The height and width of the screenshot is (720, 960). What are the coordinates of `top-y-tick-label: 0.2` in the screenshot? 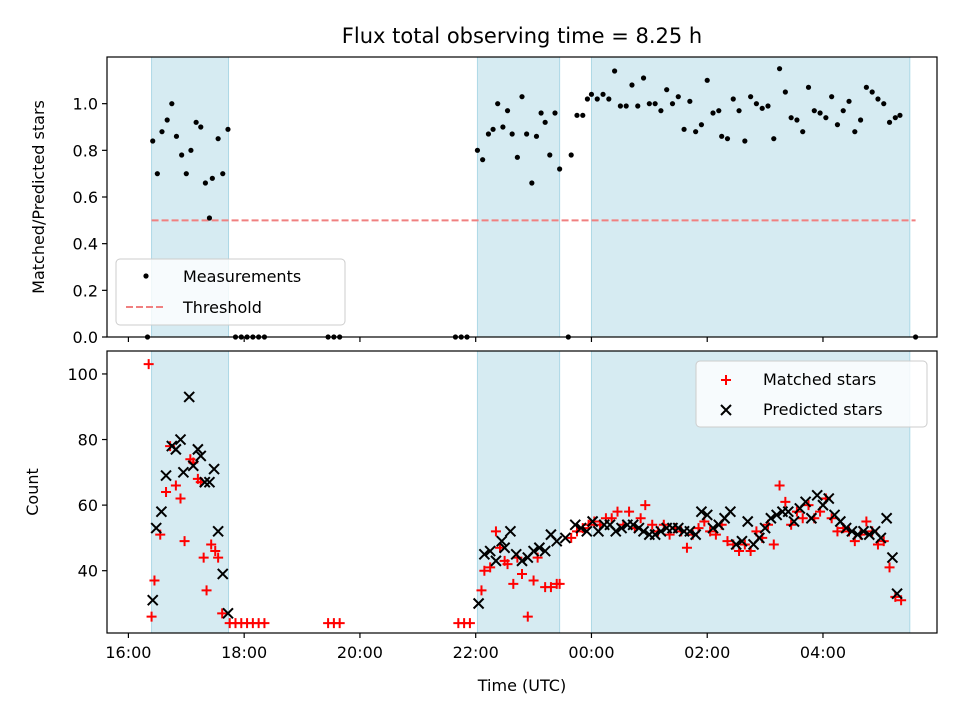 It's located at (85, 290).